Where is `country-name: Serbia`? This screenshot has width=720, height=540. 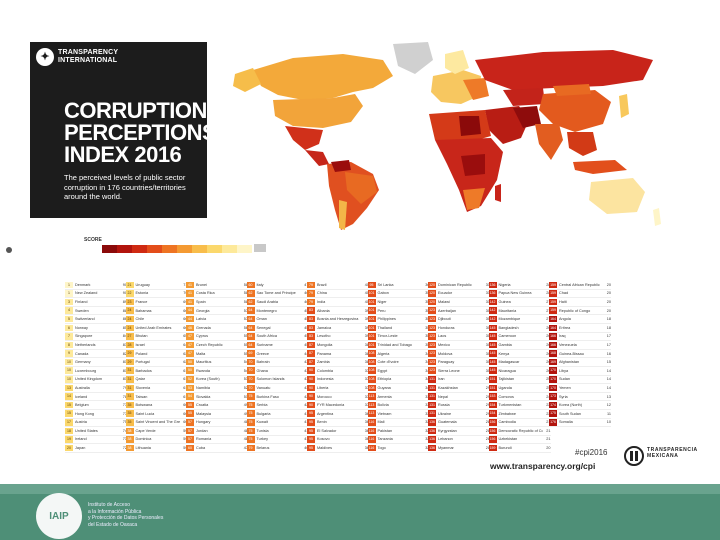
country-name: Serbia is located at coordinates (262, 405).